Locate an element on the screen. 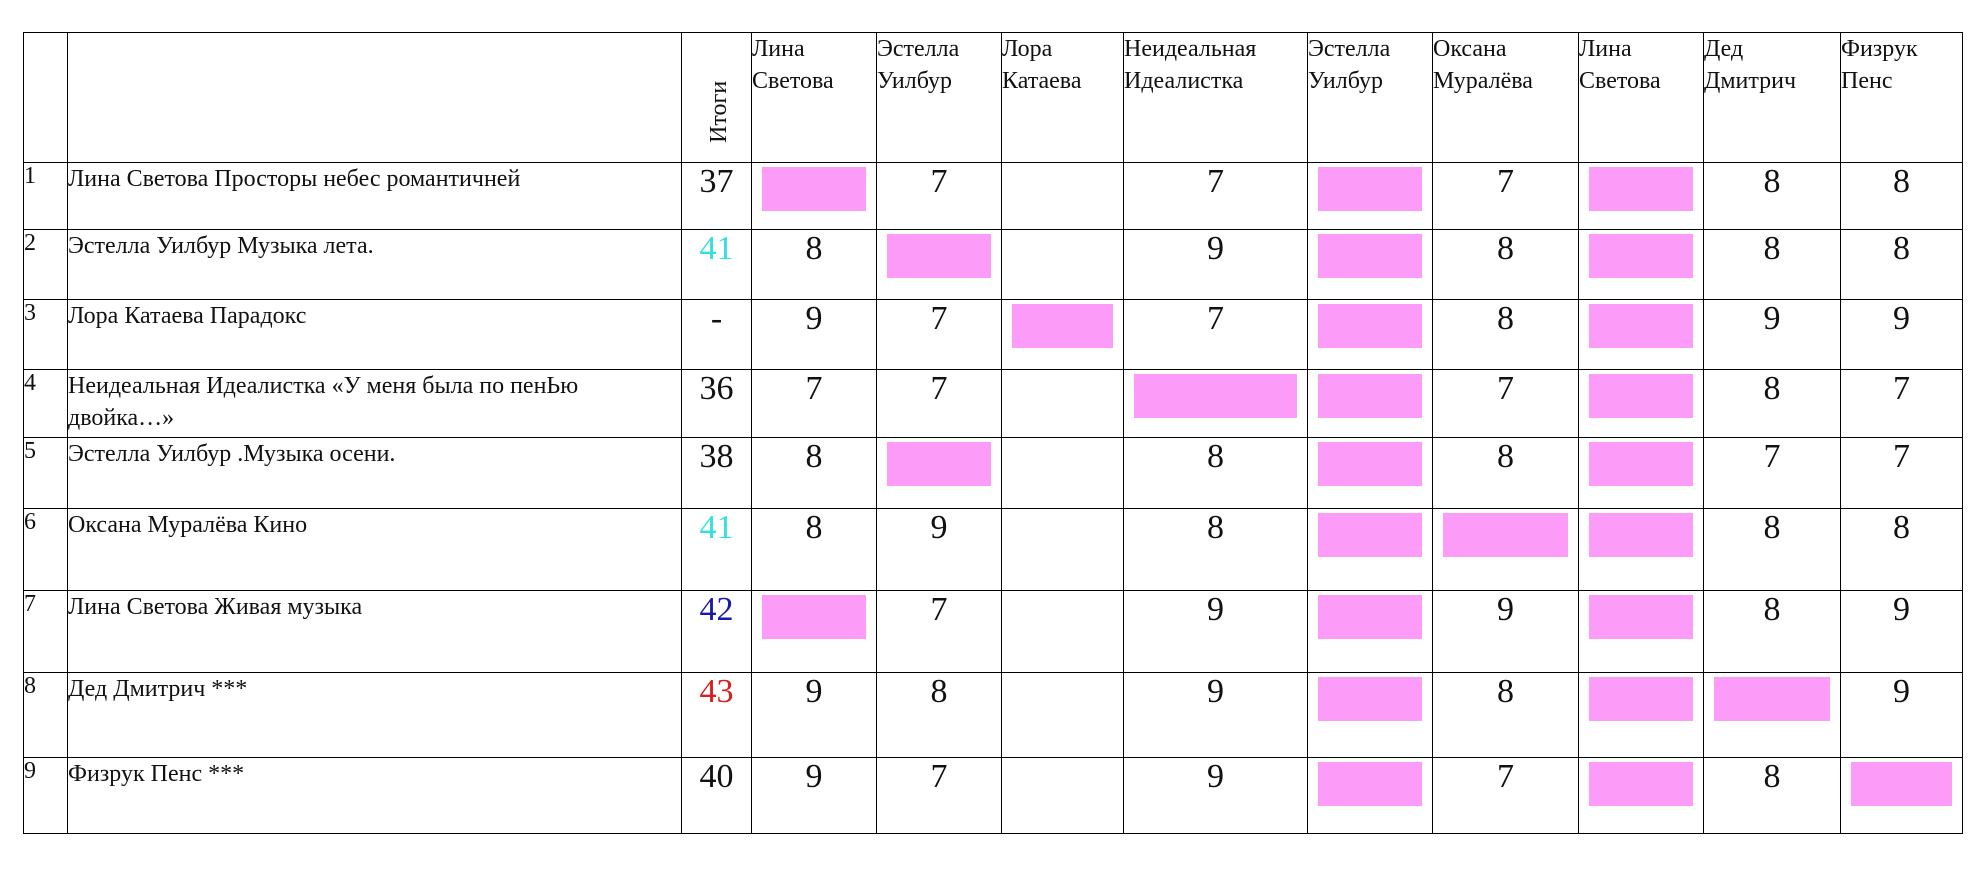 This screenshot has height=871, width=1982. row-number: 1 is located at coordinates (45, 196).